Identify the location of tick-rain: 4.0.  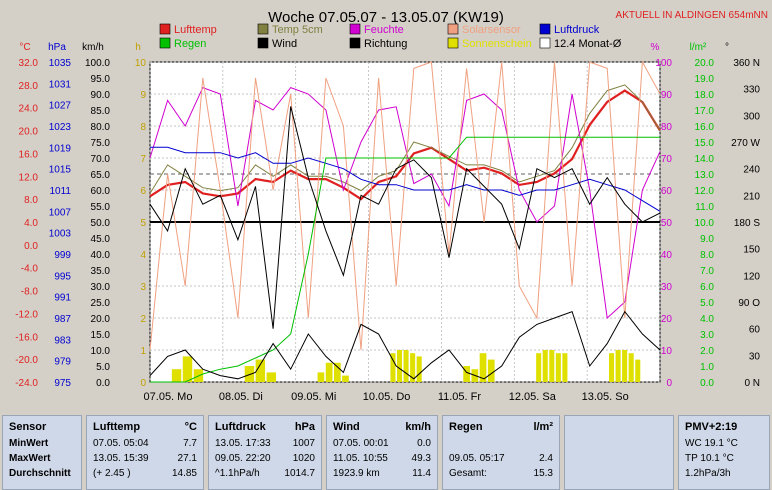
(707, 319).